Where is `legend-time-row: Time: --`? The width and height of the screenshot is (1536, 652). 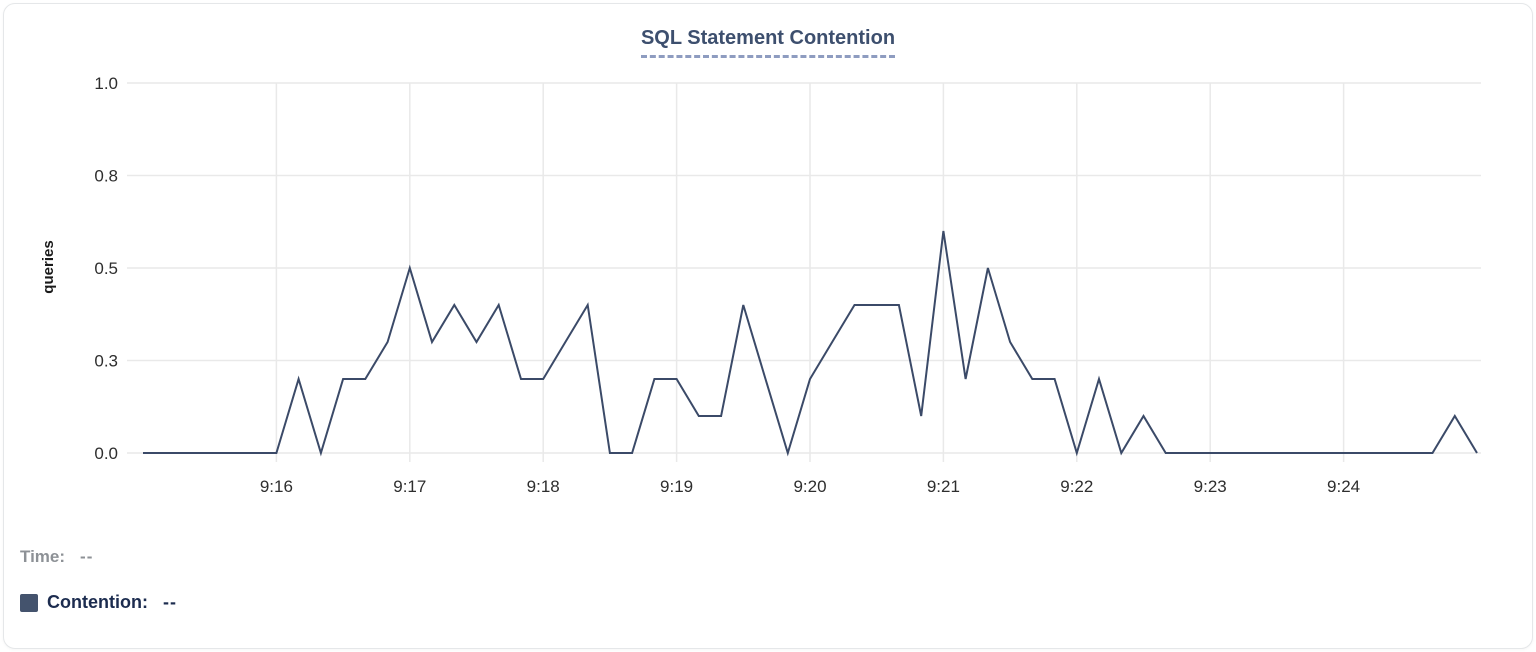 legend-time-row: Time: -- is located at coordinates (56, 557).